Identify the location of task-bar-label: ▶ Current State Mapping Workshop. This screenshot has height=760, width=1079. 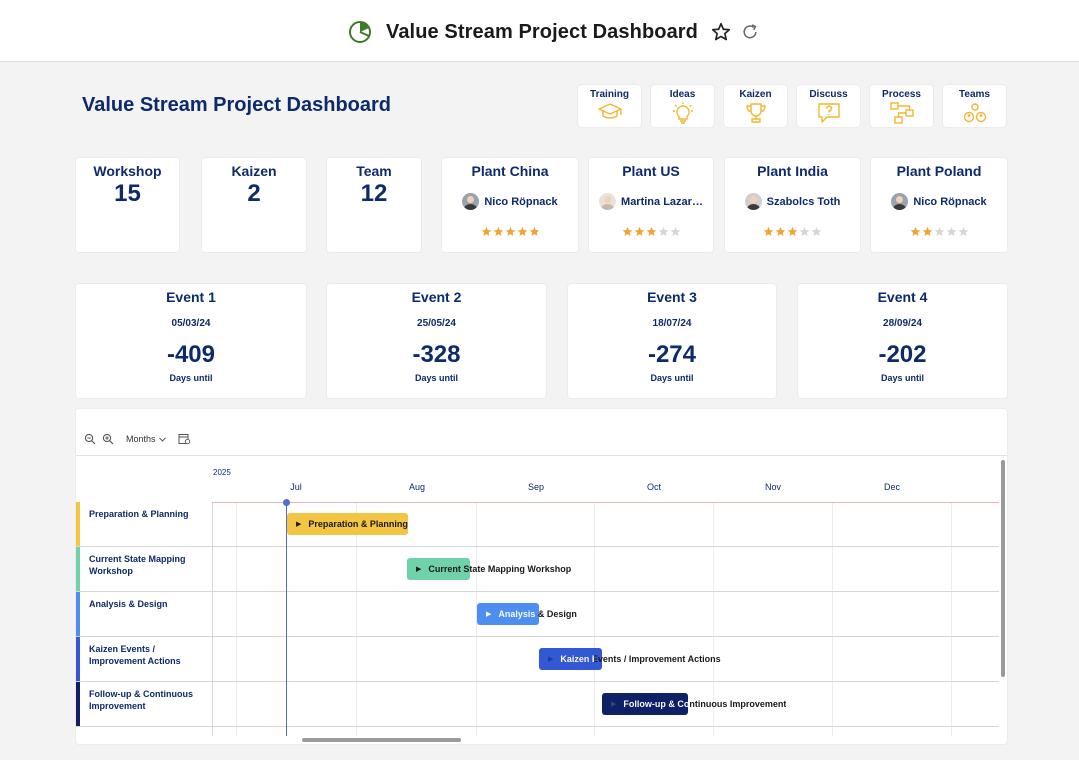
(493, 569).